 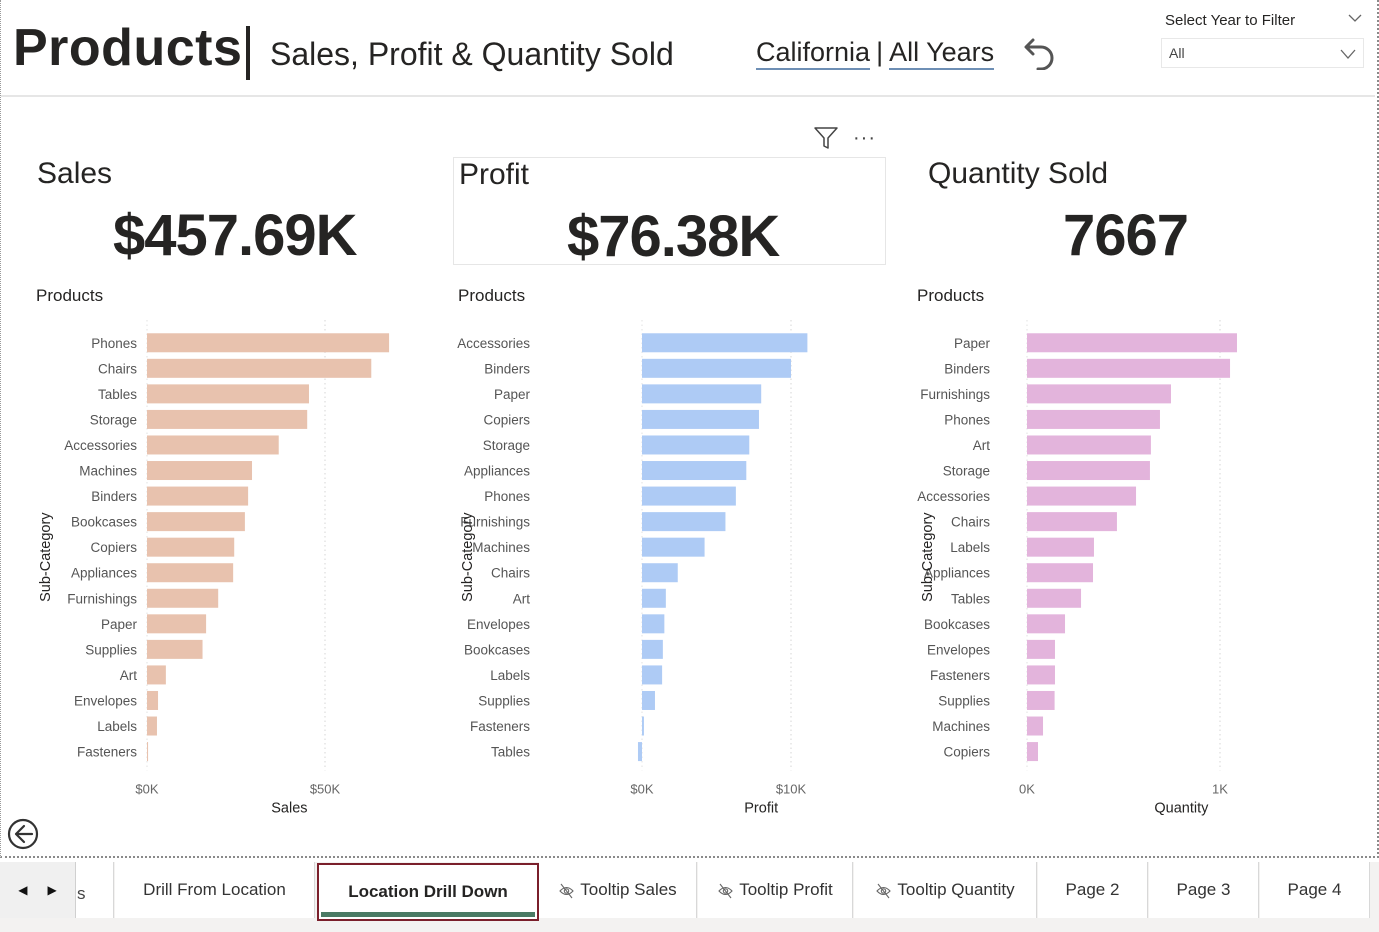 I want to click on quantity-kpi-value: 7667, so click(x=1126, y=235).